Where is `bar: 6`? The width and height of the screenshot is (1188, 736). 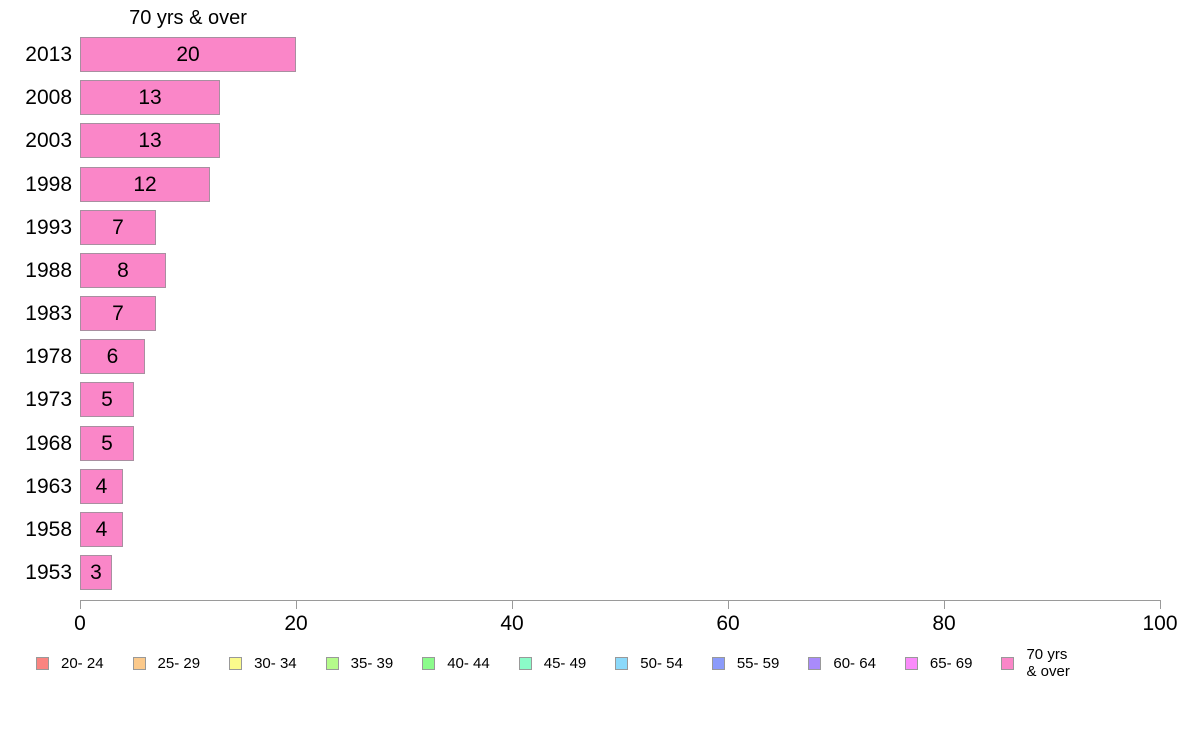 bar: 6 is located at coordinates (112, 356).